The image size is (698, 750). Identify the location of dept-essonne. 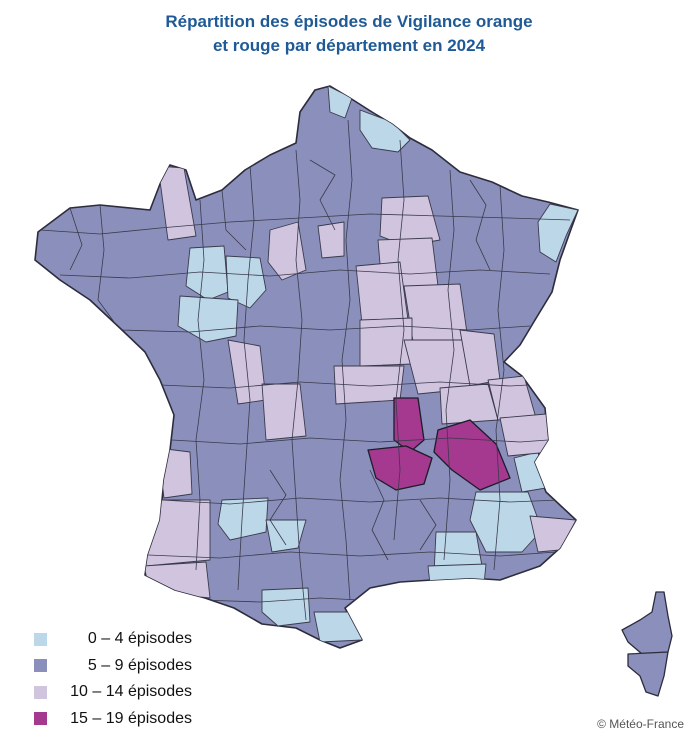
(331, 240).